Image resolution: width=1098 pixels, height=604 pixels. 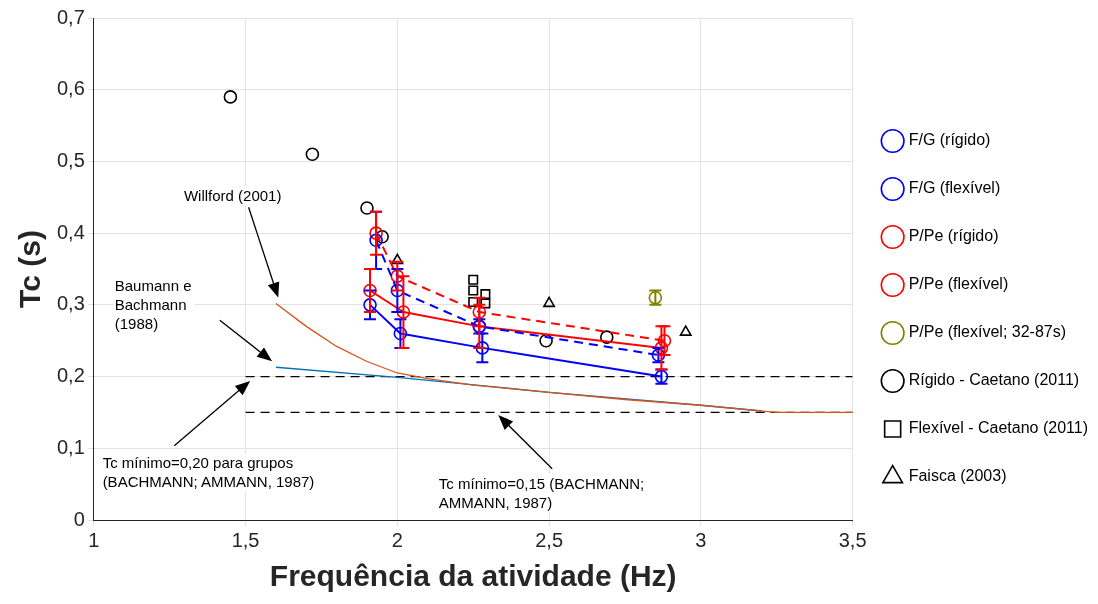 What do you see at coordinates (549, 539) in the screenshot?
I see `x-tick-label: 2,5` at bounding box center [549, 539].